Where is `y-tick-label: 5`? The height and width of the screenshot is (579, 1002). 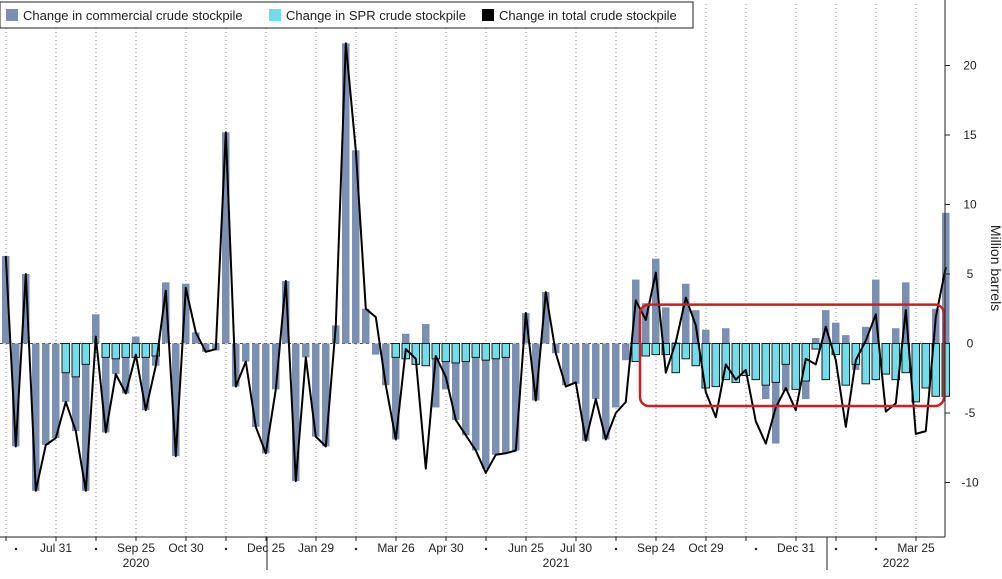
y-tick-label: 5 is located at coordinates (970, 274).